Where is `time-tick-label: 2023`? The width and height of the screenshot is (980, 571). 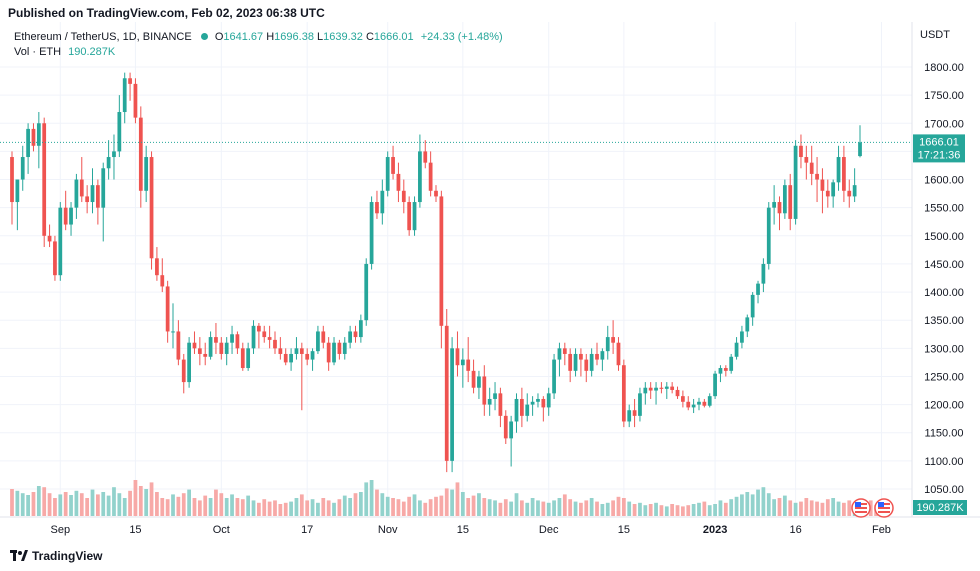 time-tick-label: 2023 is located at coordinates (715, 530).